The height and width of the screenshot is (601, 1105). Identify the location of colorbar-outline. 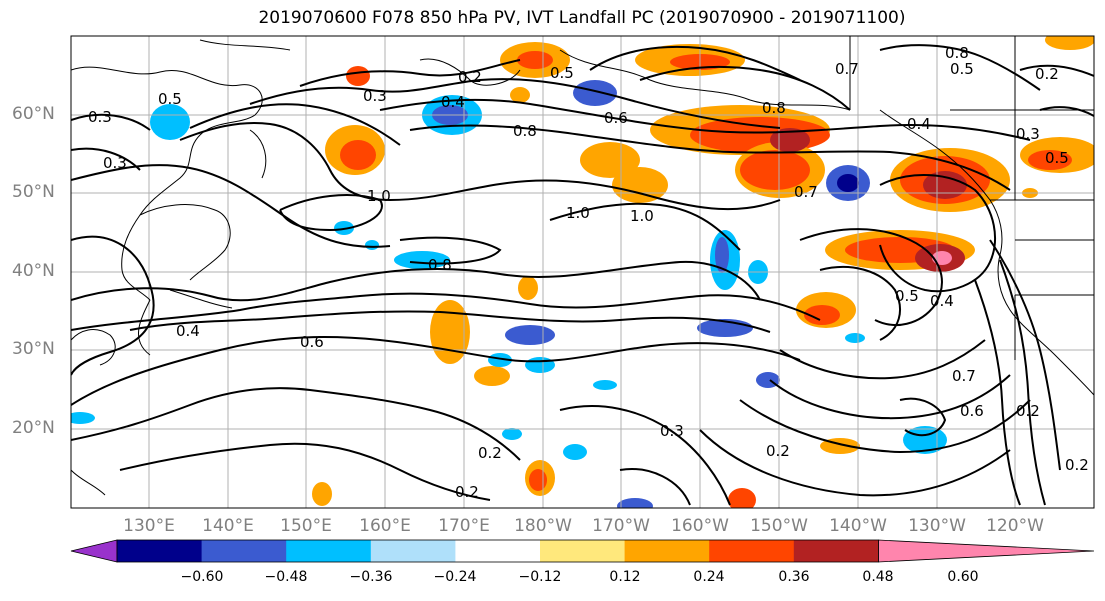
(497, 551).